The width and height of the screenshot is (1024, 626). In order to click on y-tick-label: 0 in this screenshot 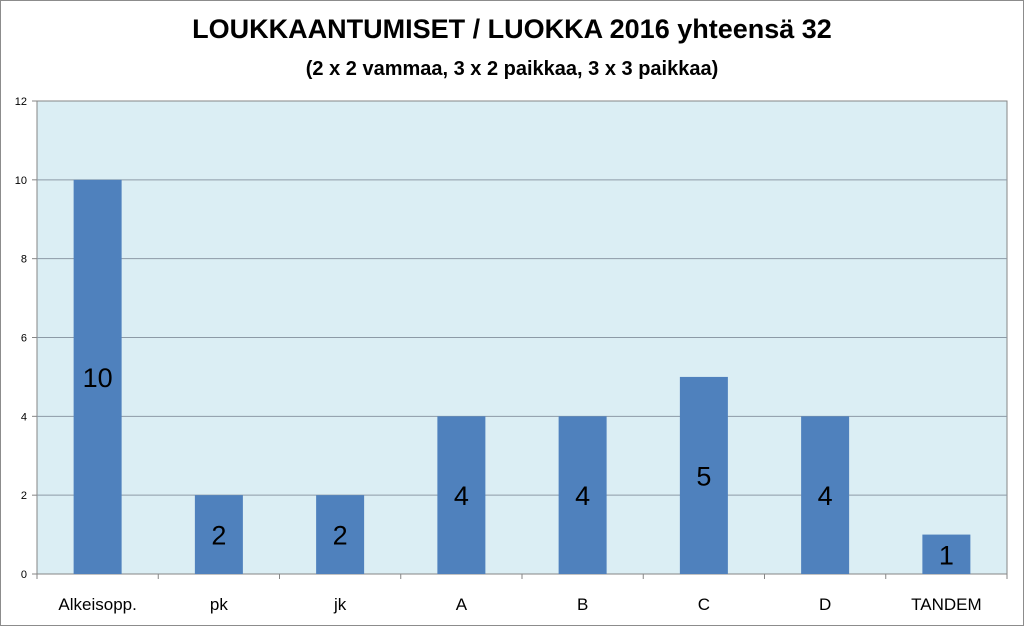, I will do `click(24, 575)`.